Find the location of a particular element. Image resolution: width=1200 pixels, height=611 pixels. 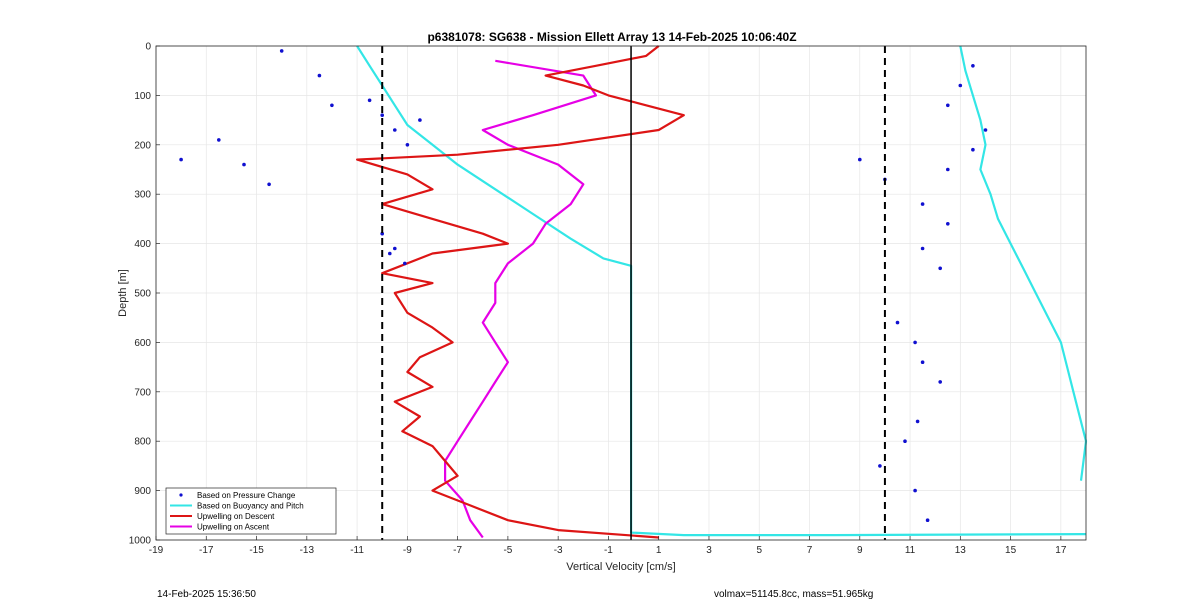

y-tick-label: 300 is located at coordinates (142, 195).